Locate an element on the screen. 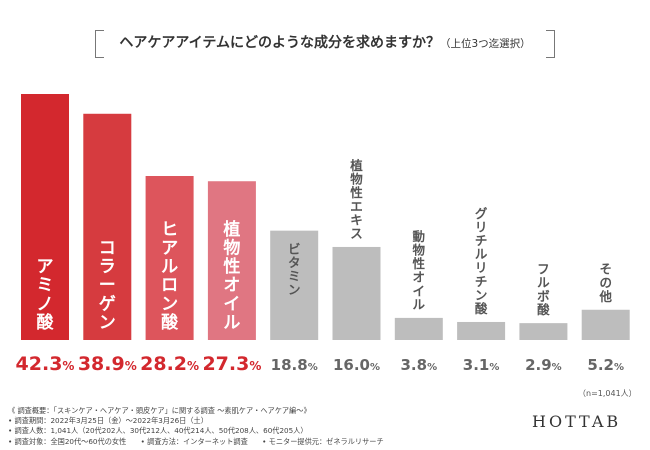 The image size is (650, 450). category-label: 植物性エキス is located at coordinates (356, 199).